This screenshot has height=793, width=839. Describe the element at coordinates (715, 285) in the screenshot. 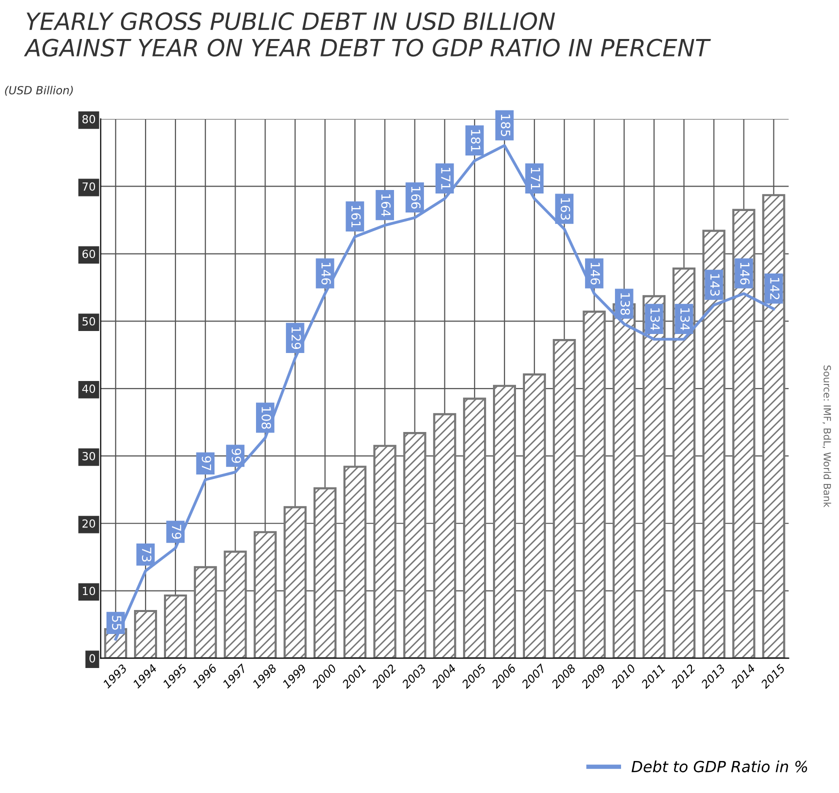

I see `data-label: 143` at that location.